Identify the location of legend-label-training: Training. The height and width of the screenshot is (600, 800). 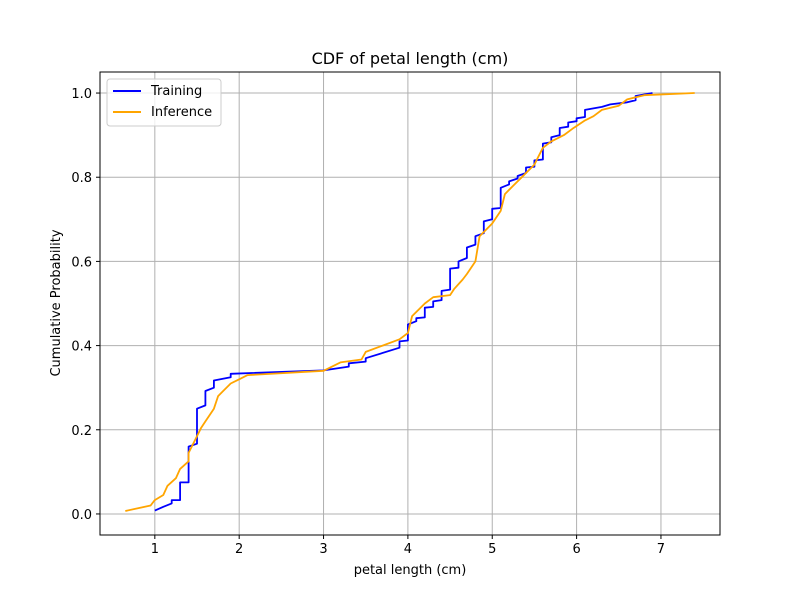
(176, 91).